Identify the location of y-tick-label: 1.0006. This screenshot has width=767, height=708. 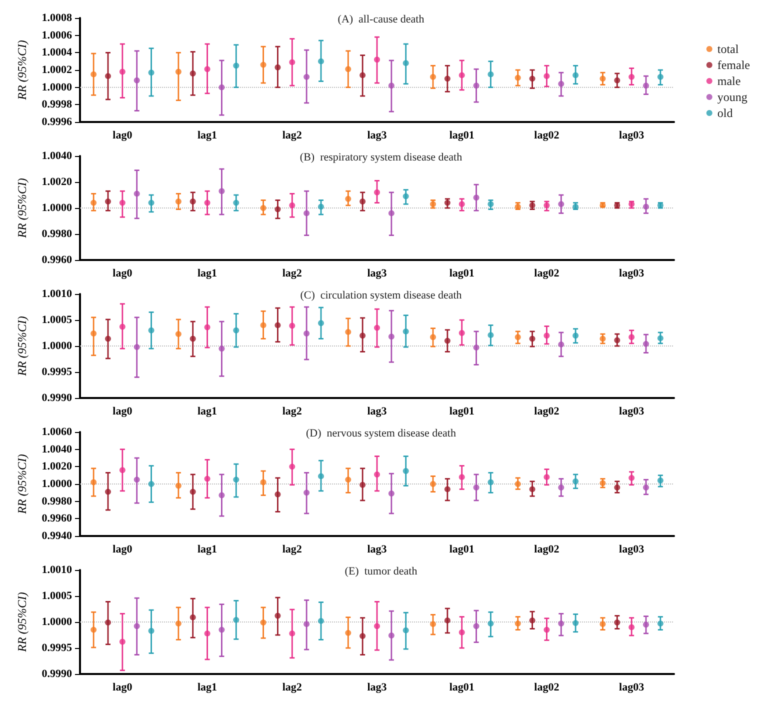
(57, 35).